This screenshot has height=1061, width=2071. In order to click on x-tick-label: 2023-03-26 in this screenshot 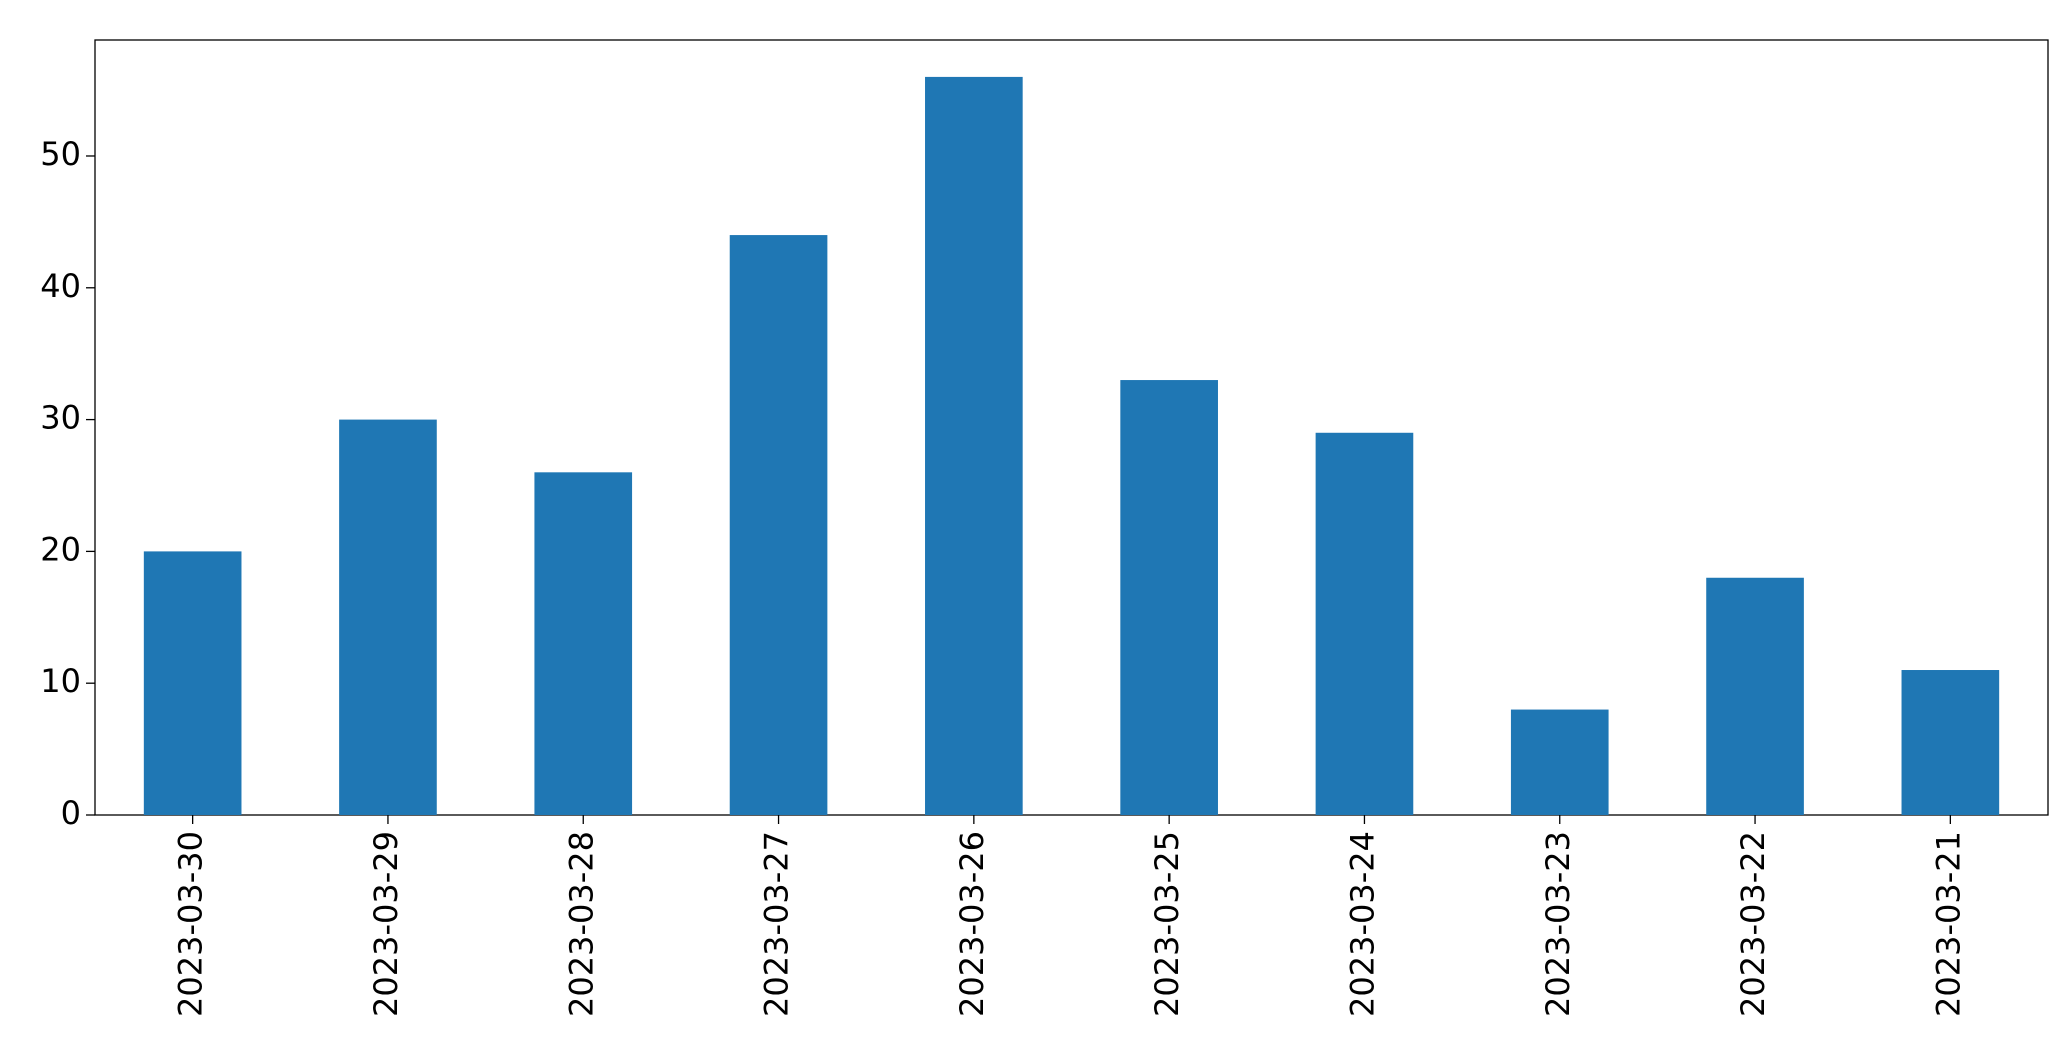, I will do `click(972, 924)`.